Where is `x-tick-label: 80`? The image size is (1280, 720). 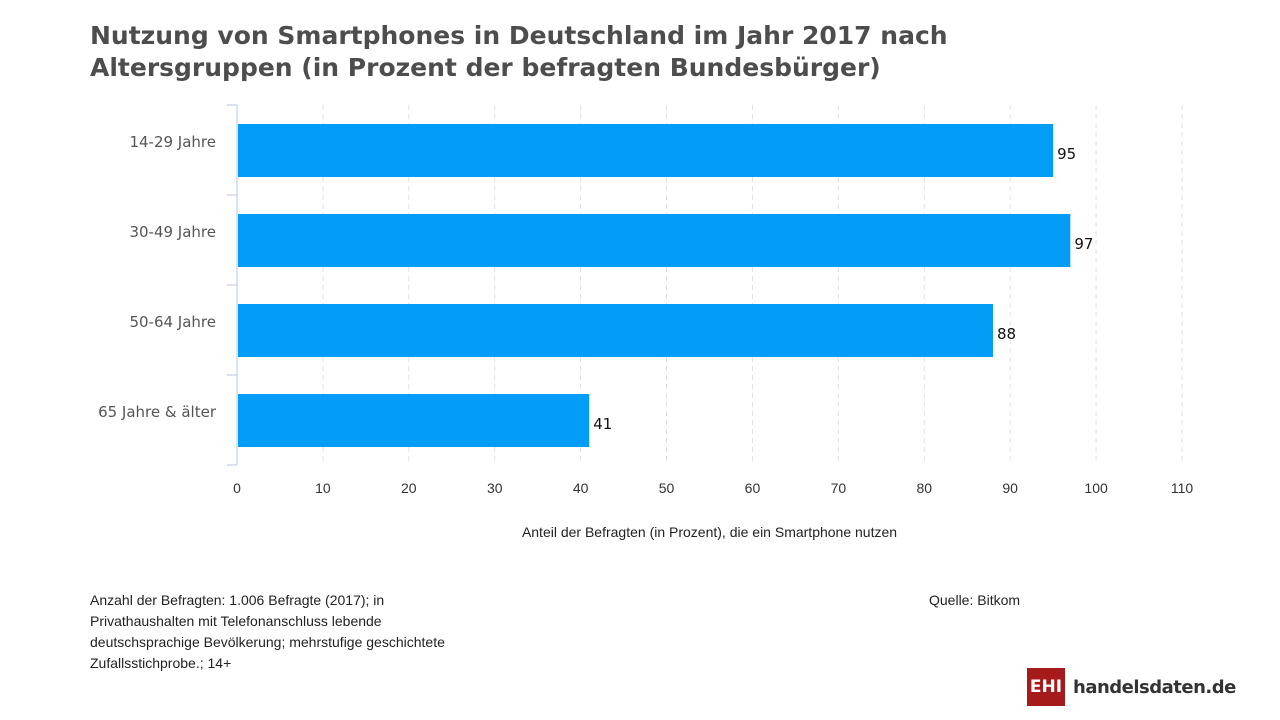
x-tick-label: 80 is located at coordinates (924, 488).